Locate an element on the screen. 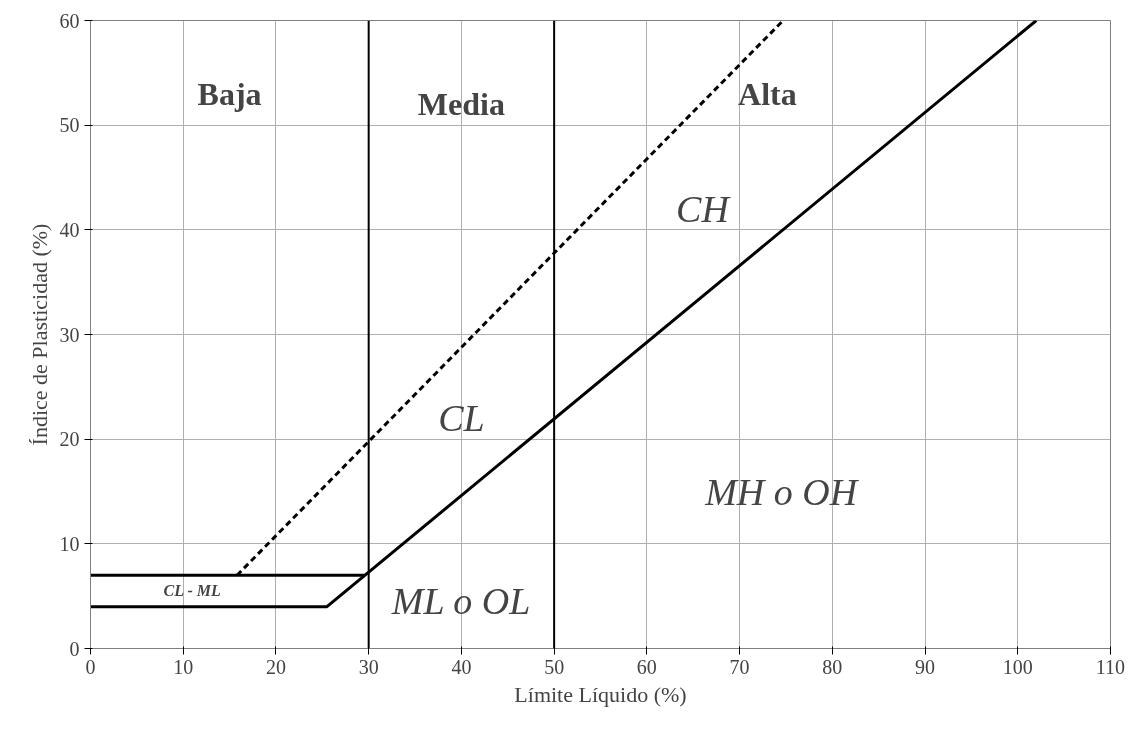  x-tick-label: 0 is located at coordinates (90, 666).